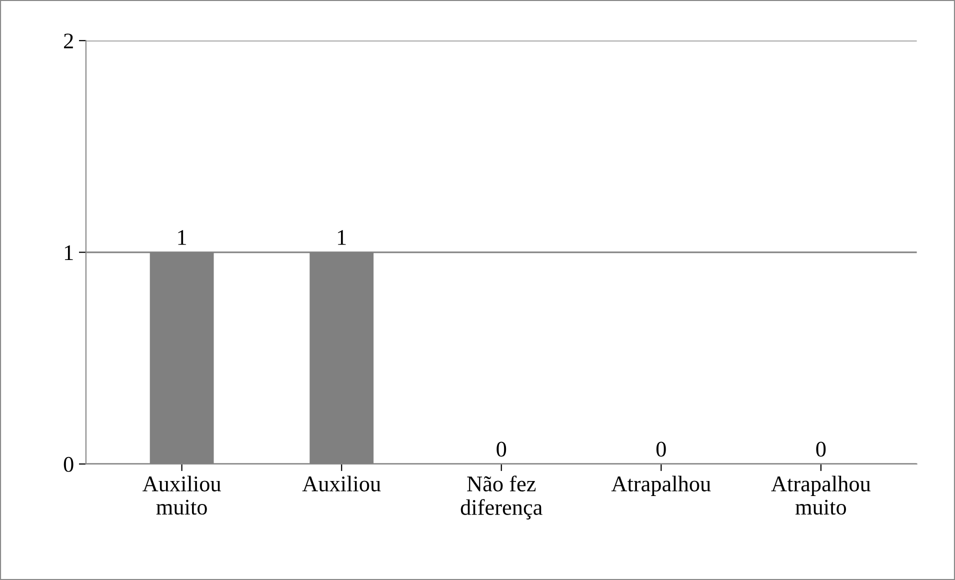  I want to click on y-tick-label: 0, so click(69, 464).